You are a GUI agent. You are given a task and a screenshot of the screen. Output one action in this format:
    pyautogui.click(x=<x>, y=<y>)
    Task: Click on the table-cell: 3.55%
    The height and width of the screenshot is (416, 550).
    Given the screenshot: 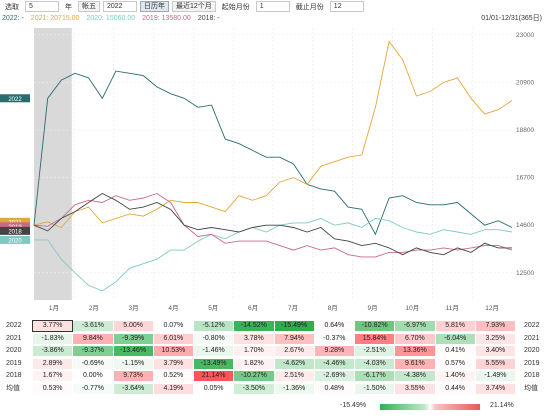 What is the action you would take?
    pyautogui.click(x=415, y=388)
    